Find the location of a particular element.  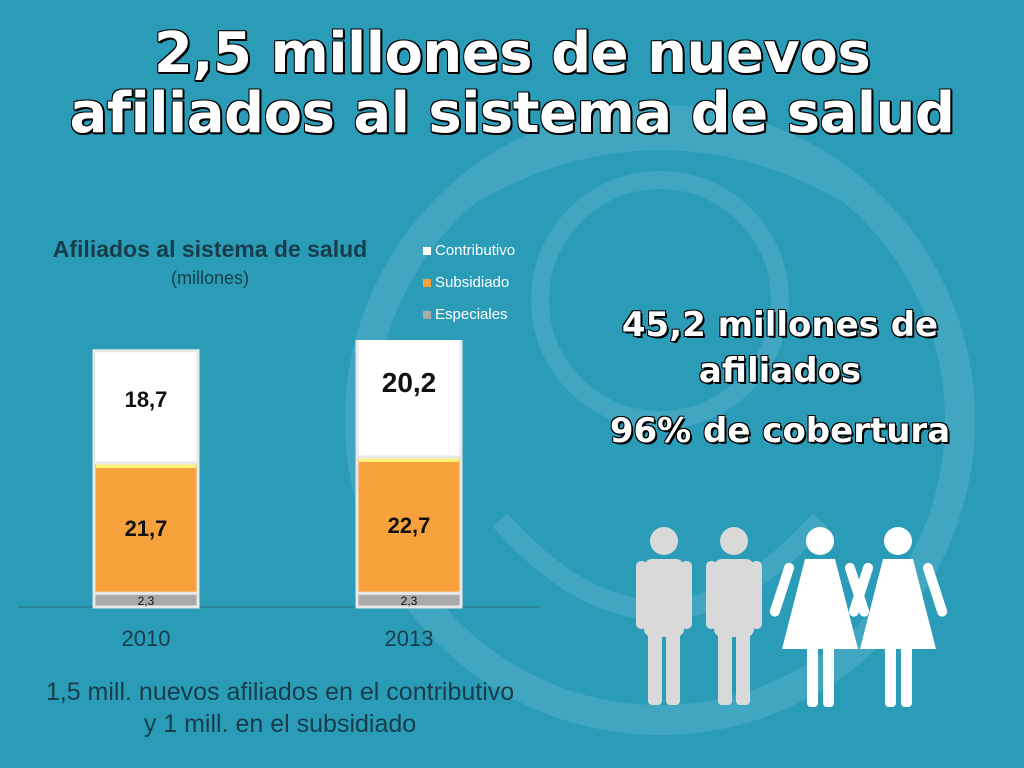

legend-item-especiales: Especiales is located at coordinates (469, 322).